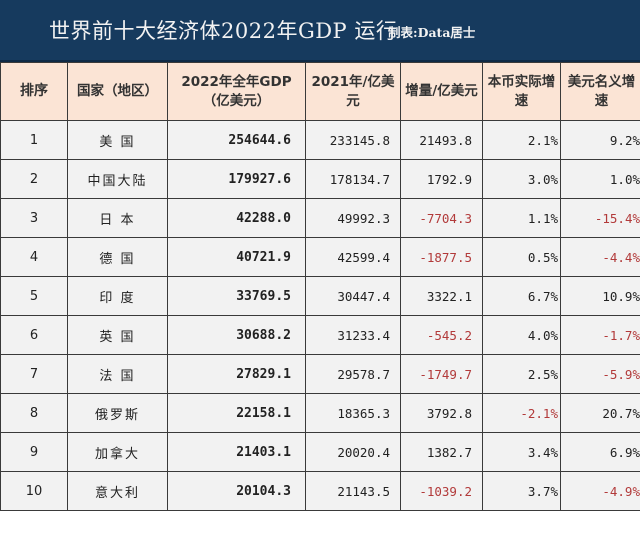 The height and width of the screenshot is (547, 640). I want to click on column-header-increment: 增量/亿美元, so click(441, 91).